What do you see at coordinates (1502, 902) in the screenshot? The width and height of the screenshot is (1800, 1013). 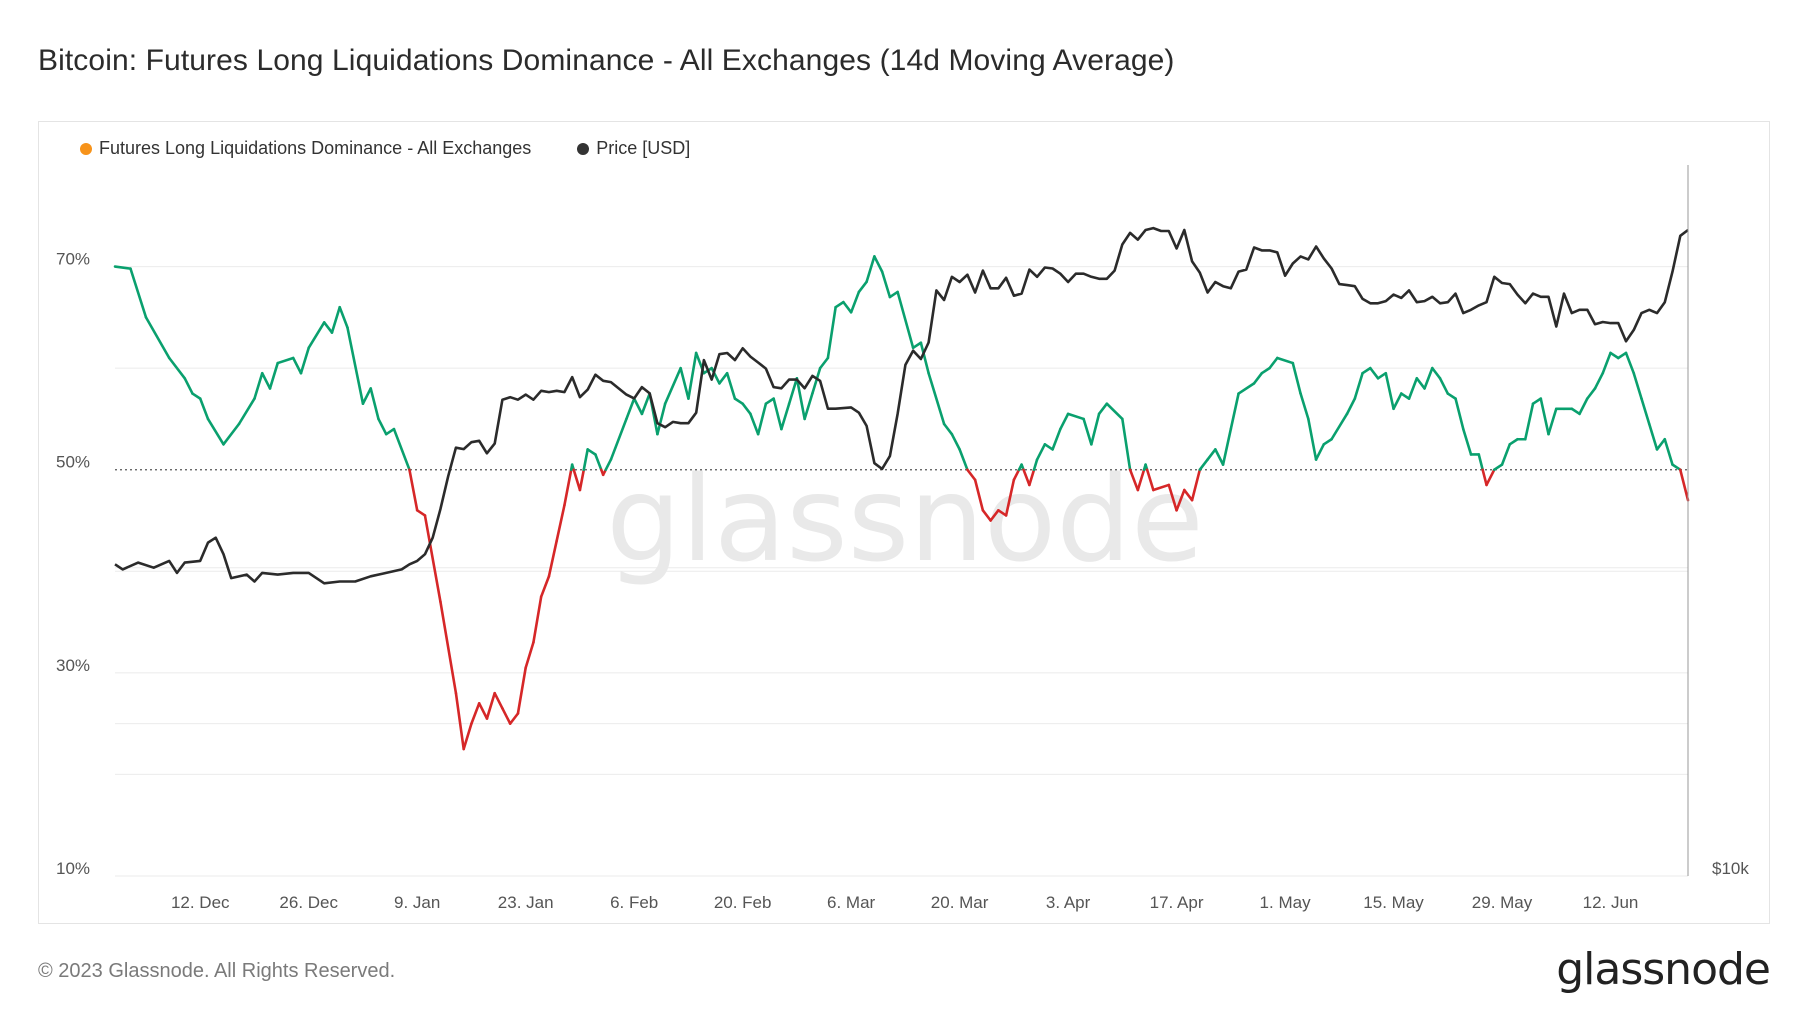 I see `x-tick-label: 29. May` at bounding box center [1502, 902].